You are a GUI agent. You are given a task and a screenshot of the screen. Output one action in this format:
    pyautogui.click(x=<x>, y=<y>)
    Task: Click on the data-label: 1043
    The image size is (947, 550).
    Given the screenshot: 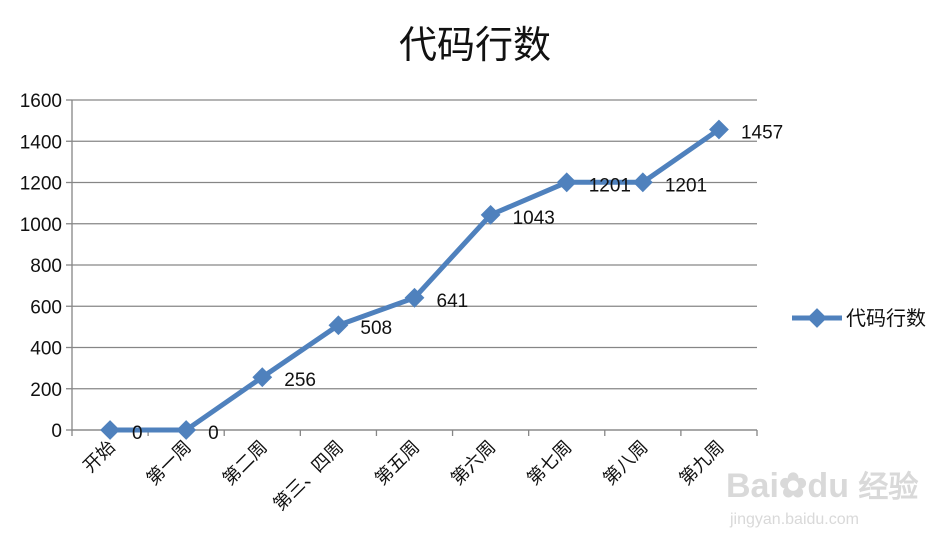 What is the action you would take?
    pyautogui.click(x=534, y=218)
    